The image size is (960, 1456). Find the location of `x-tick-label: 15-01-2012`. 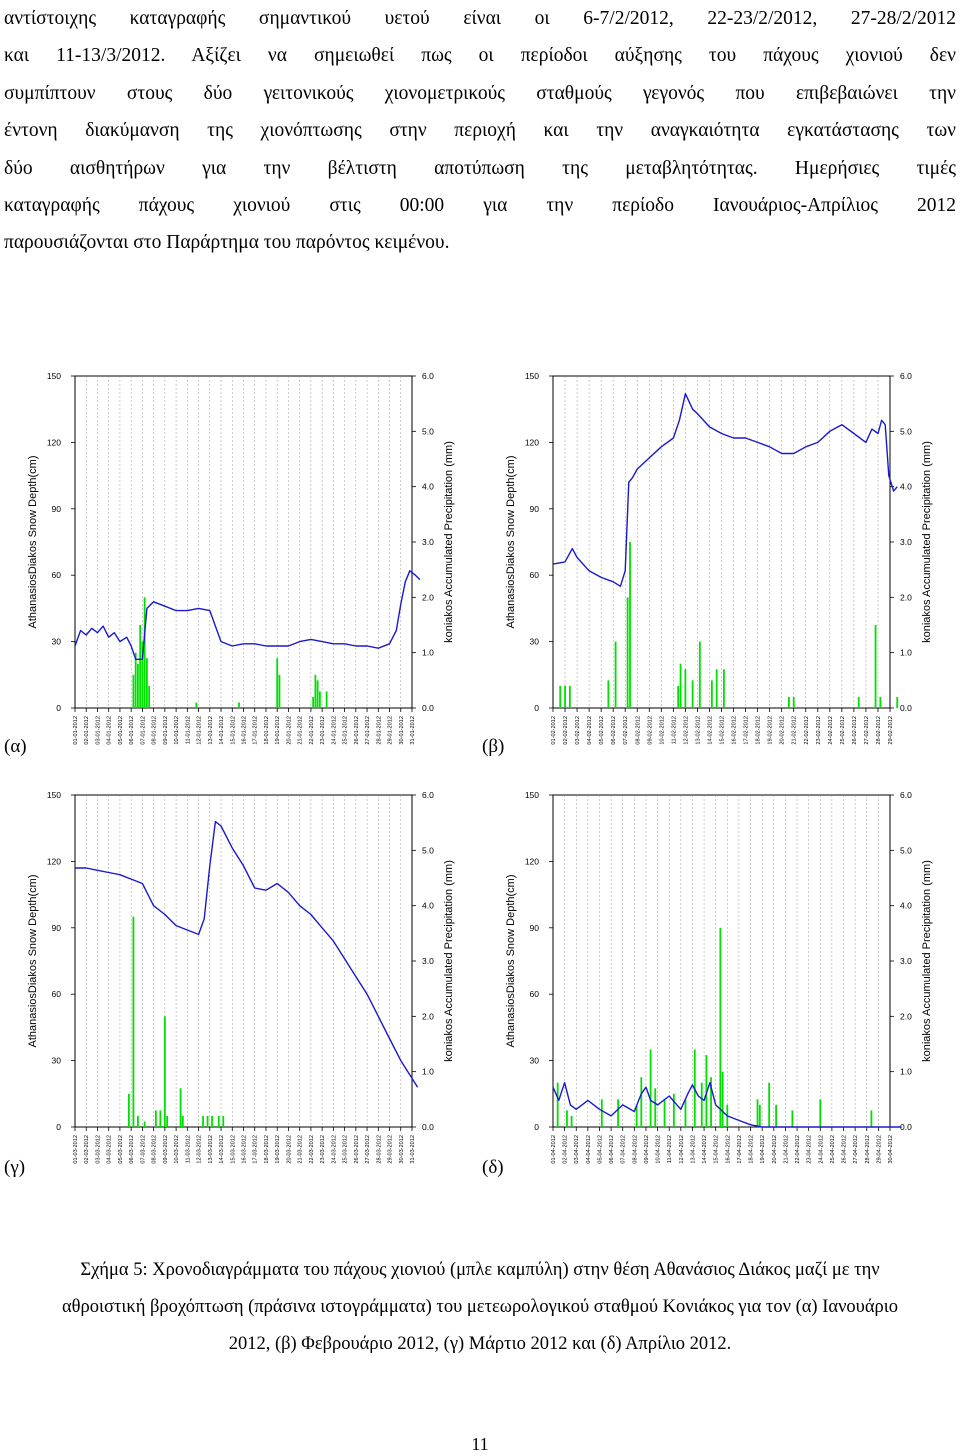

x-tick-label: 15-01-2012 is located at coordinates (233, 730).